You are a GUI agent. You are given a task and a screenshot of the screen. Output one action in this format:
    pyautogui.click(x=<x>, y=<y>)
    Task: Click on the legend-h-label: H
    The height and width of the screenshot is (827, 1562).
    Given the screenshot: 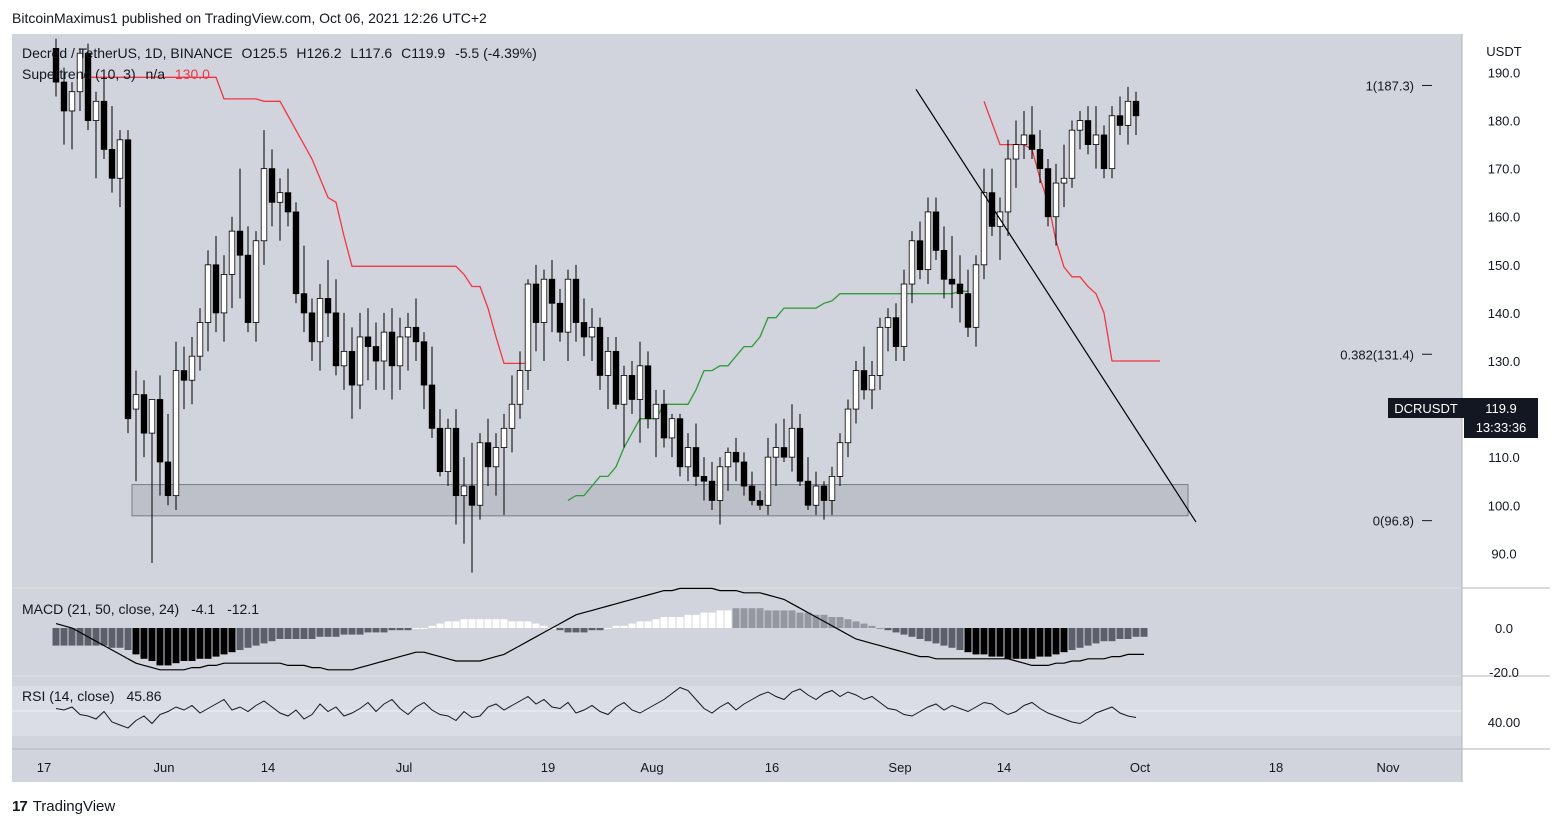 What is the action you would take?
    pyautogui.click(x=301, y=53)
    